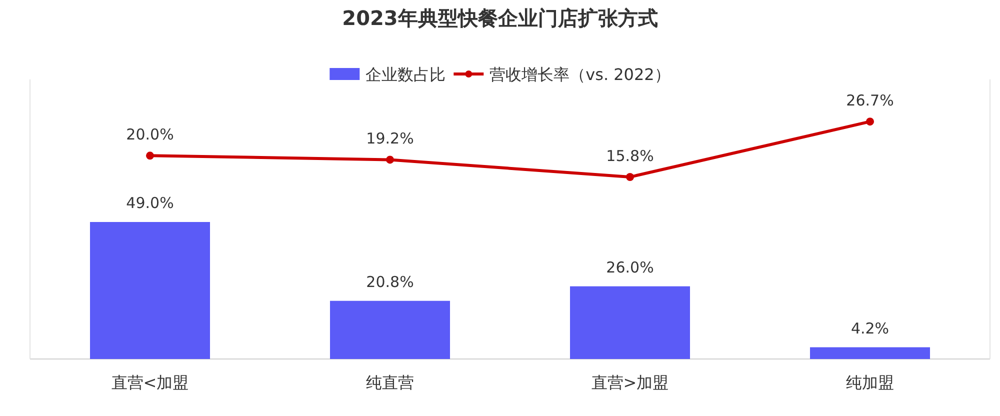  What do you see at coordinates (500, 18) in the screenshot?
I see `title: 2023年典型快餐企业门店扩张方式` at bounding box center [500, 18].